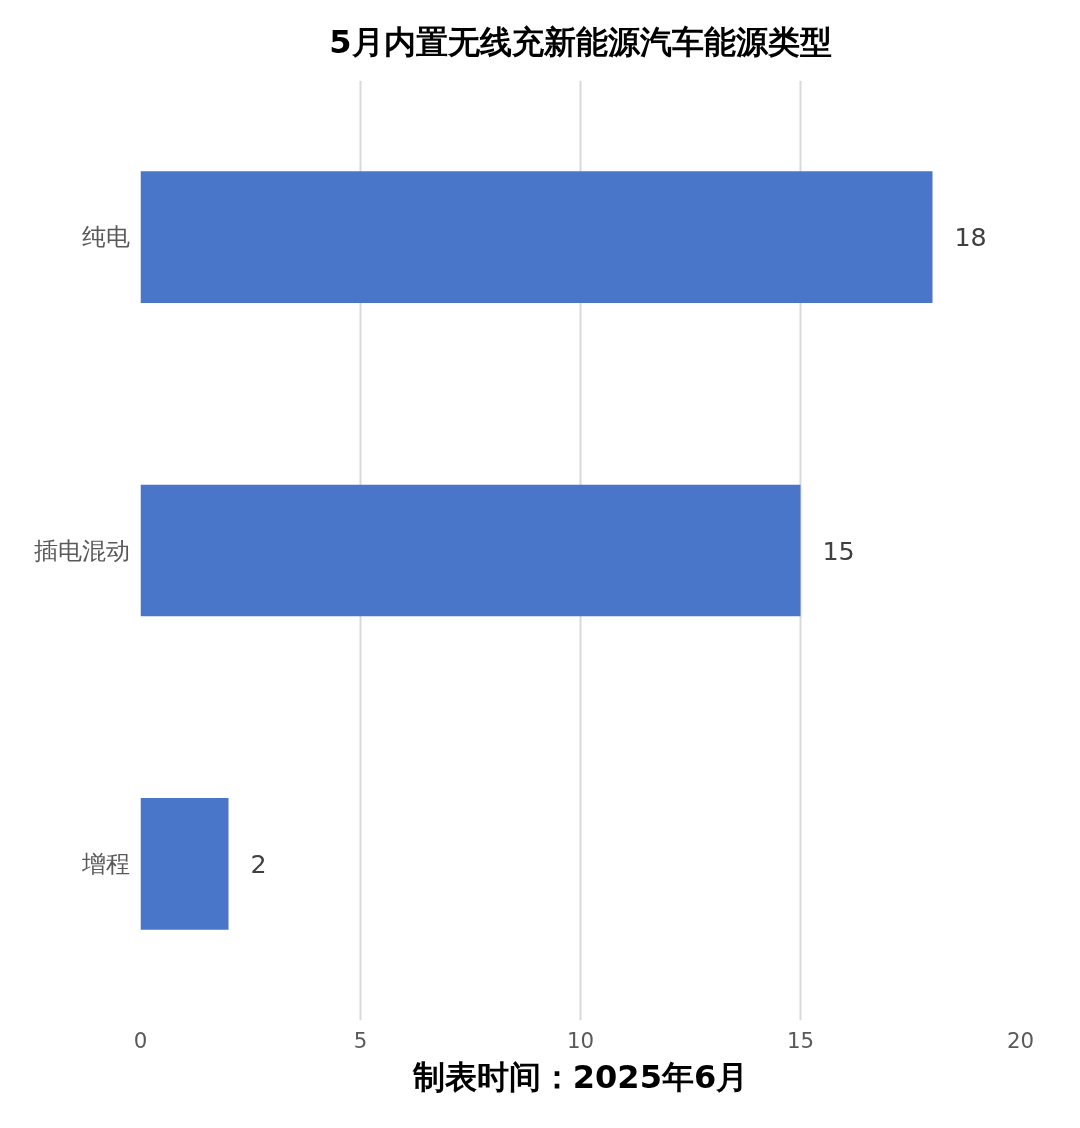 The height and width of the screenshot is (1128, 1080). Describe the element at coordinates (1020, 1040) in the screenshot. I see `x-tick-label: 20` at that location.